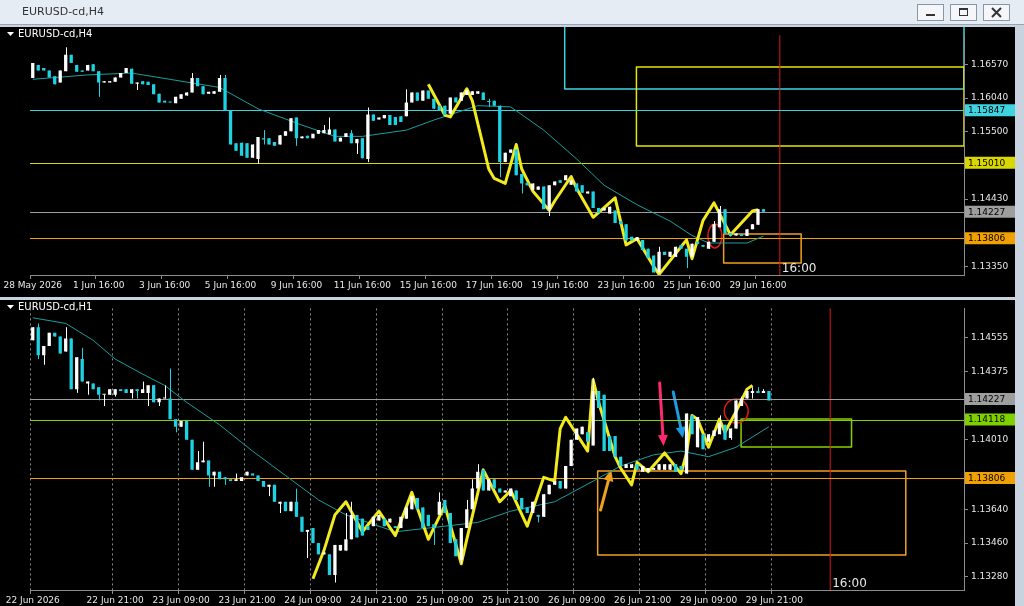 This screenshot has width=1024, height=606. What do you see at coordinates (990, 198) in the screenshot?
I see `y-tick-label: 1.14430` at bounding box center [990, 198].